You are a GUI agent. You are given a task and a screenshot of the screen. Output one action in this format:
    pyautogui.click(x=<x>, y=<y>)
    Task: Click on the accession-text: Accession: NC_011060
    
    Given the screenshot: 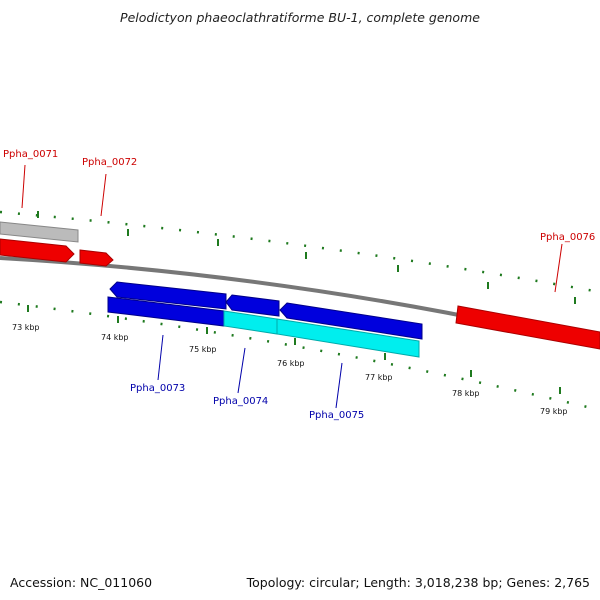 What is the action you would take?
    pyautogui.click(x=81, y=582)
    